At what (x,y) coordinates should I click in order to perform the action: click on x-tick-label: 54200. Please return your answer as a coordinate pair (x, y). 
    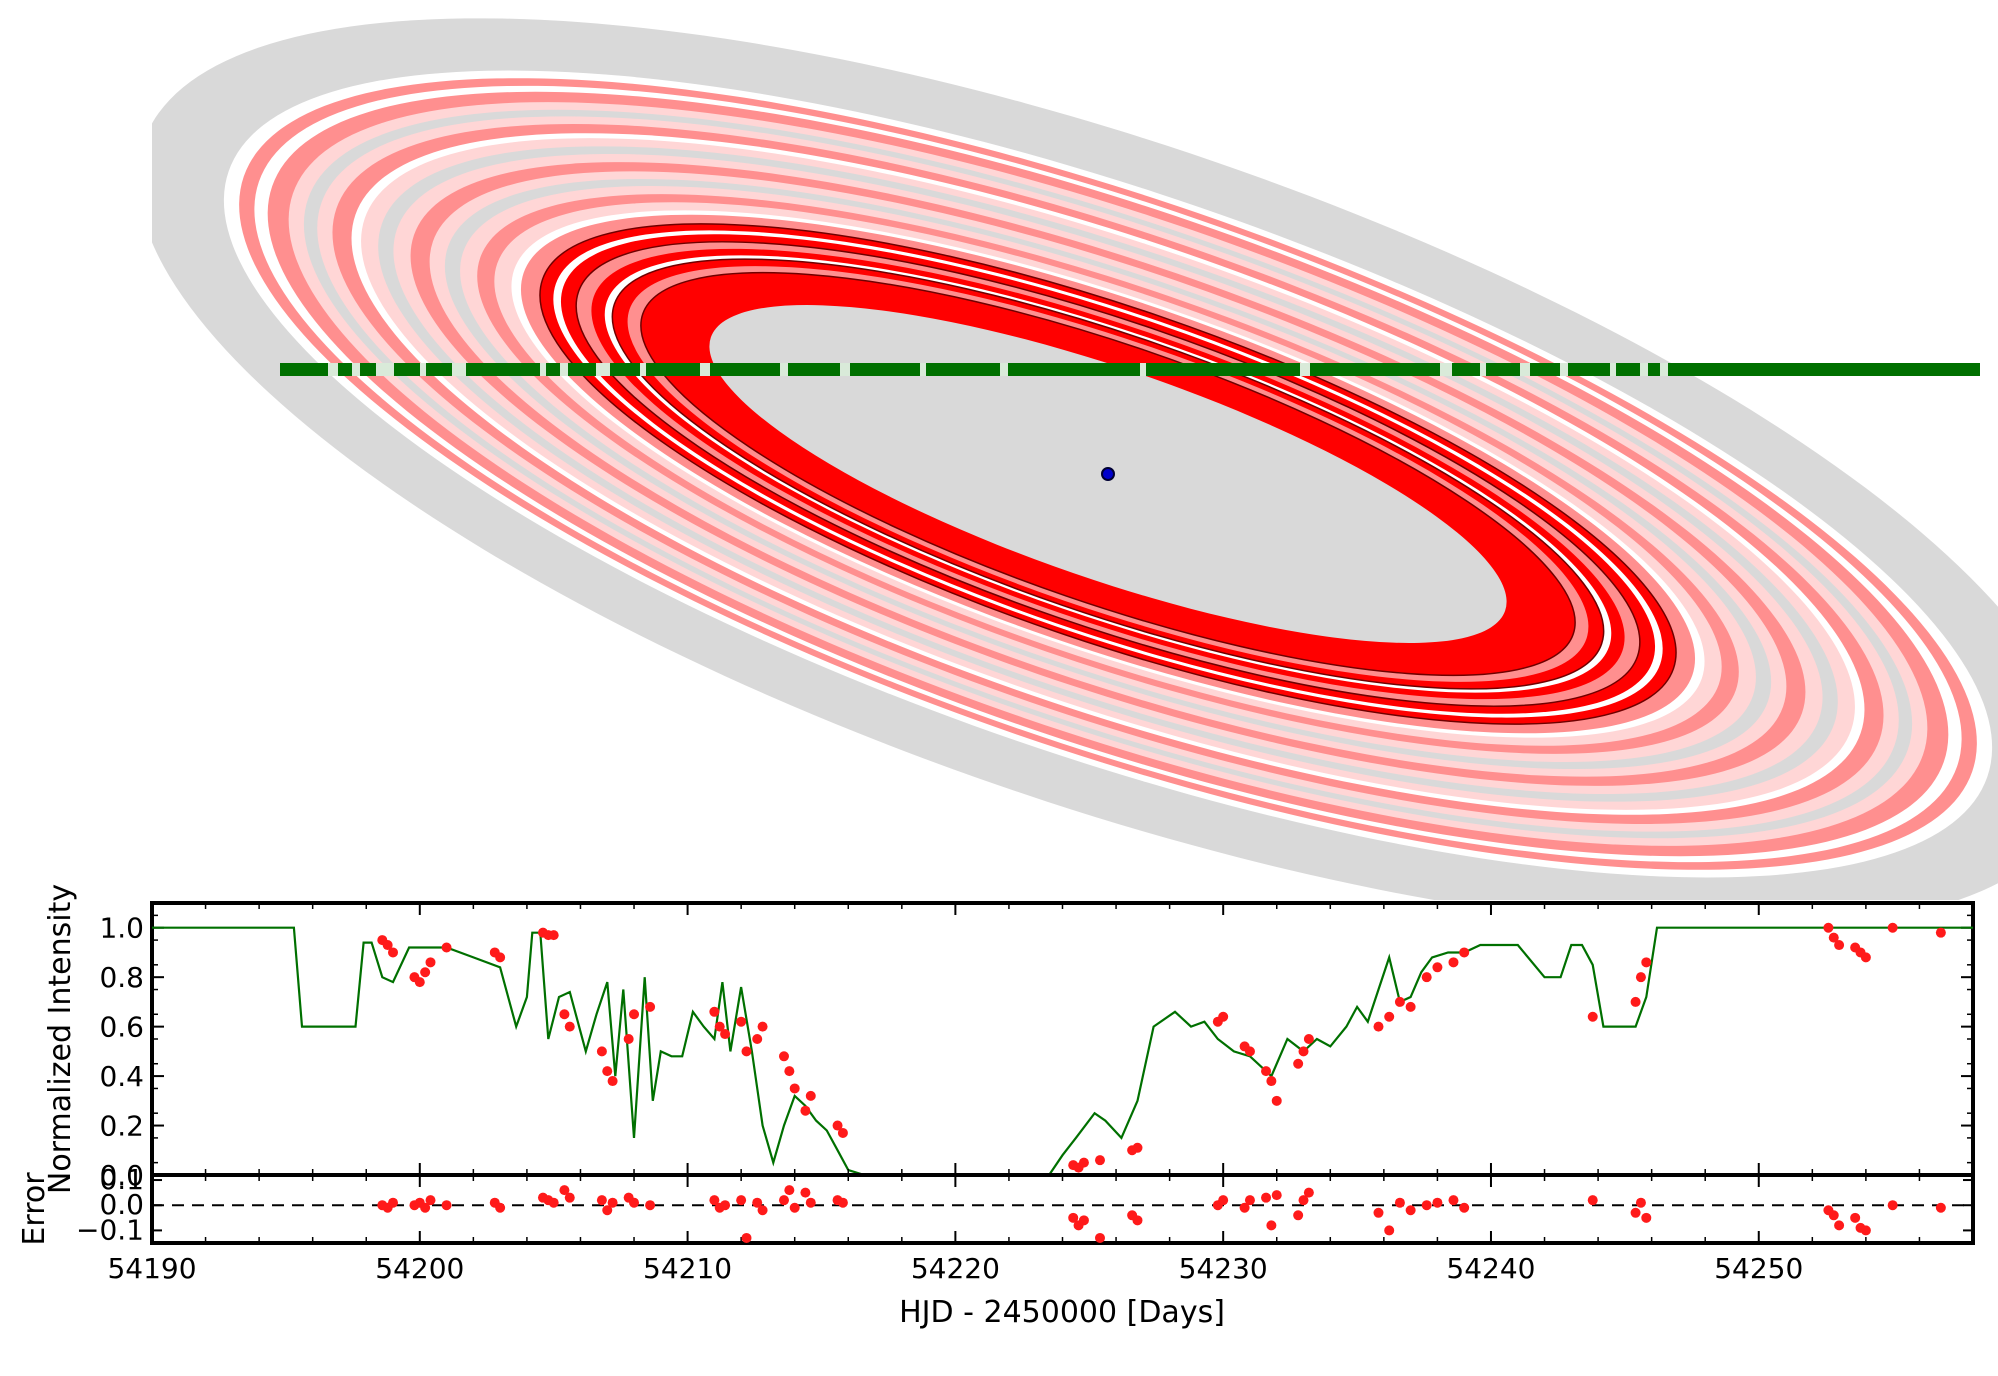
    Looking at the image, I should click on (419, 1268).